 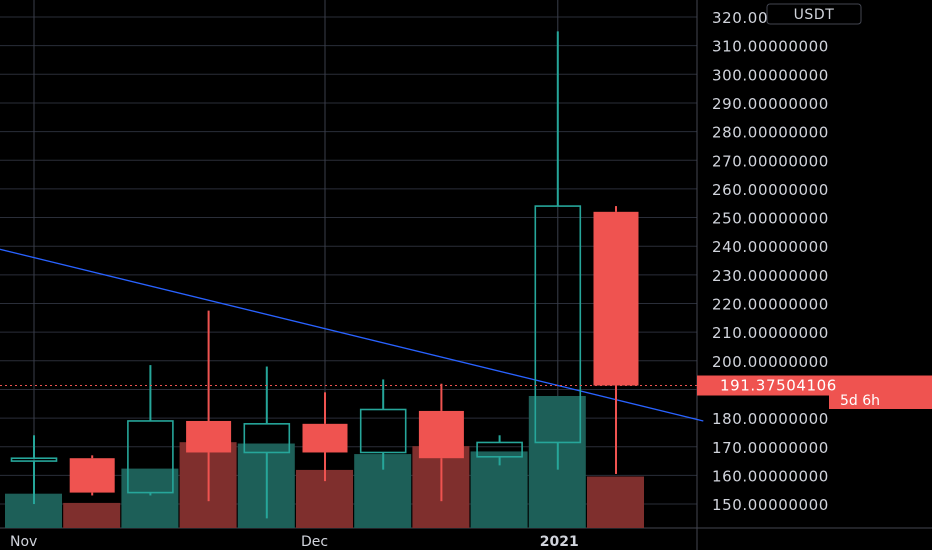 What do you see at coordinates (559, 542) in the screenshot?
I see `time-axis-label: 2021` at bounding box center [559, 542].